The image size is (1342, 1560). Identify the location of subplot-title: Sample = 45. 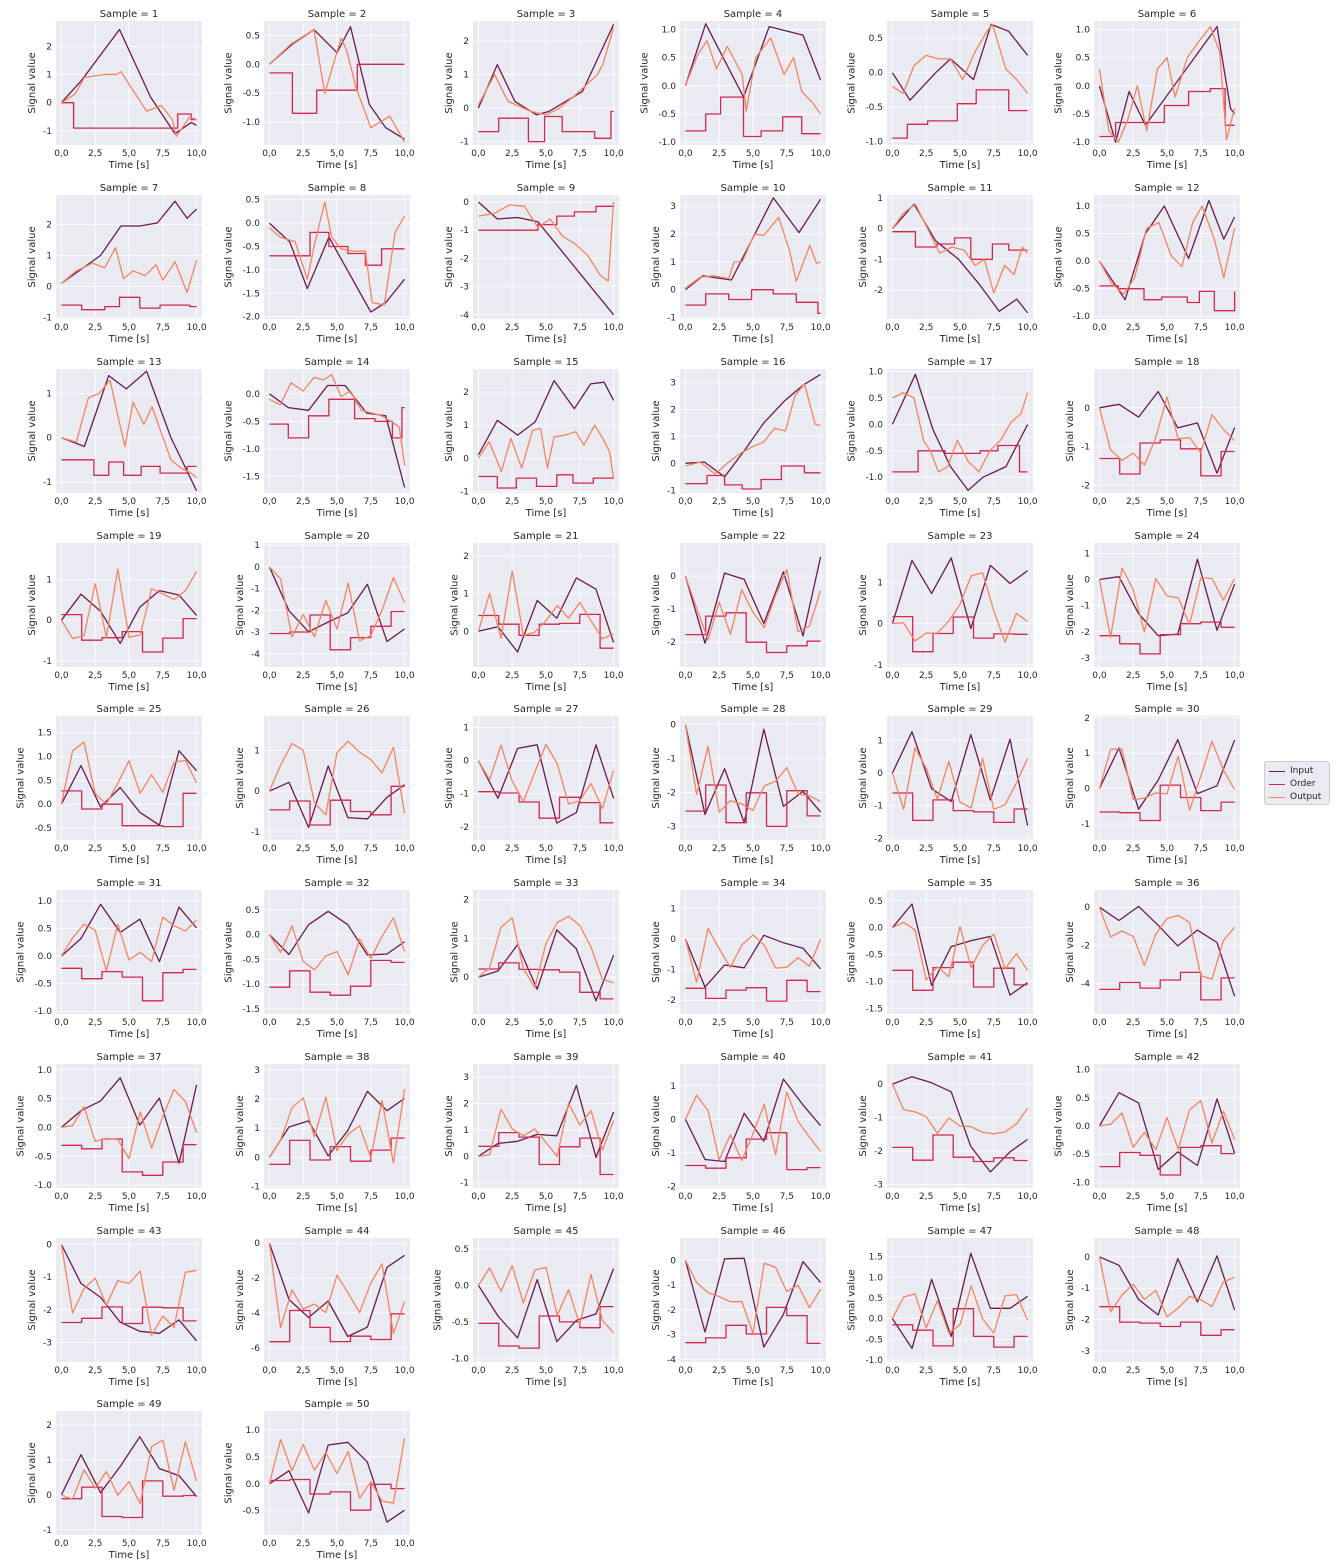
(546, 1231).